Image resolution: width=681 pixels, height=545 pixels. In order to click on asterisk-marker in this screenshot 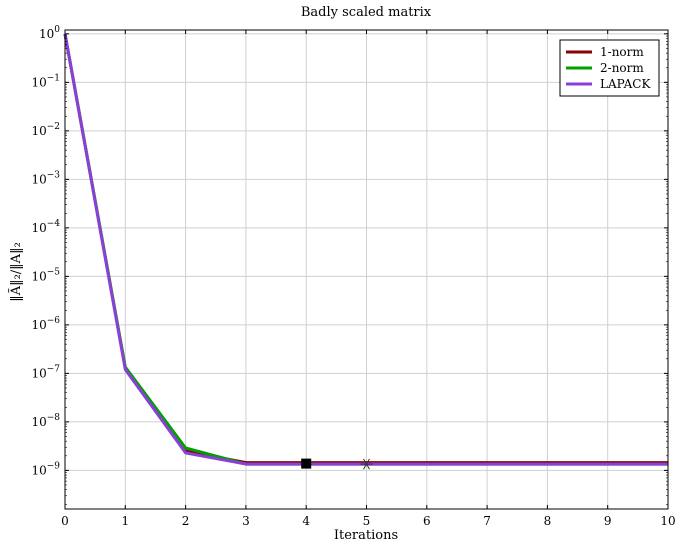, I will do `click(366, 464)`.